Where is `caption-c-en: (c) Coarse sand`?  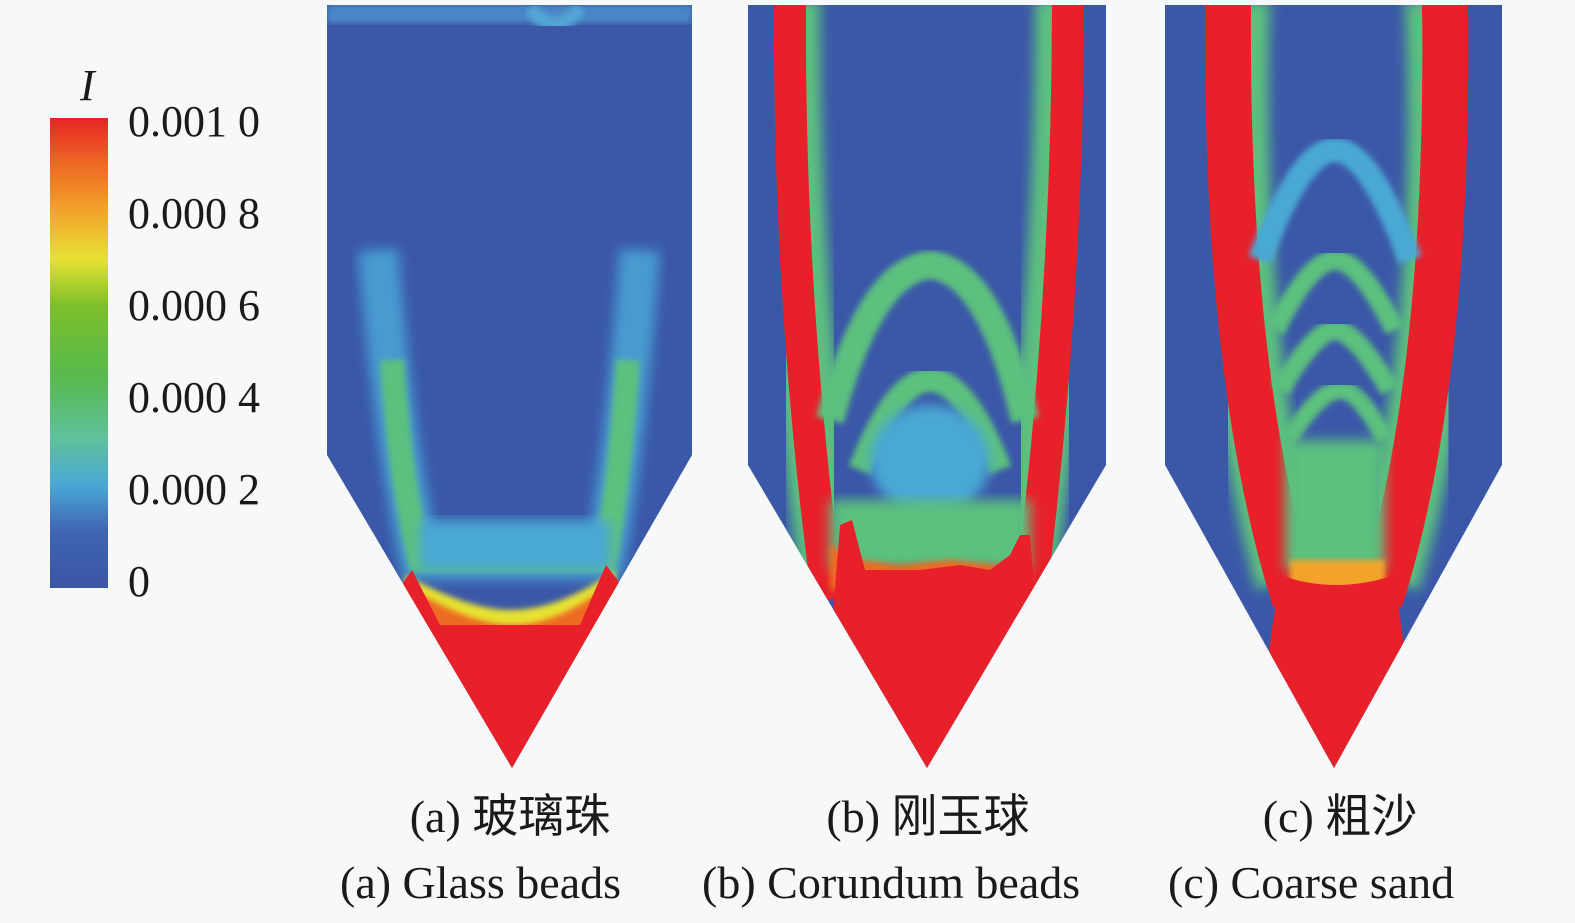 caption-c-en: (c) Coarse sand is located at coordinates (1311, 882).